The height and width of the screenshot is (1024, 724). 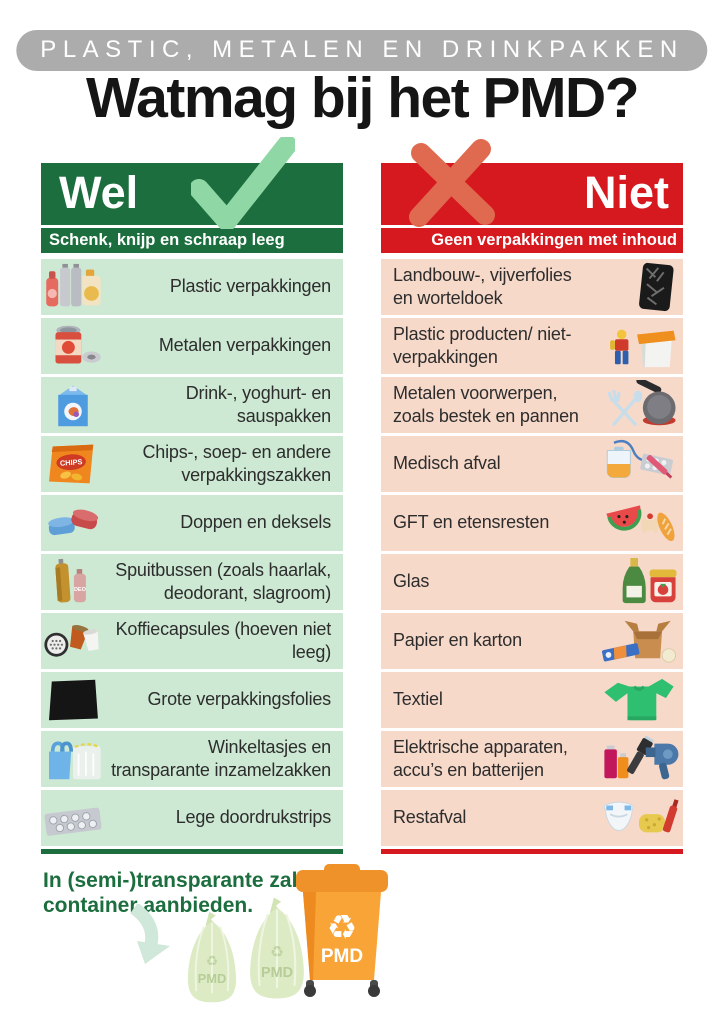 I want to click on spray-cans-icon: DEO, so click(x=73, y=582).